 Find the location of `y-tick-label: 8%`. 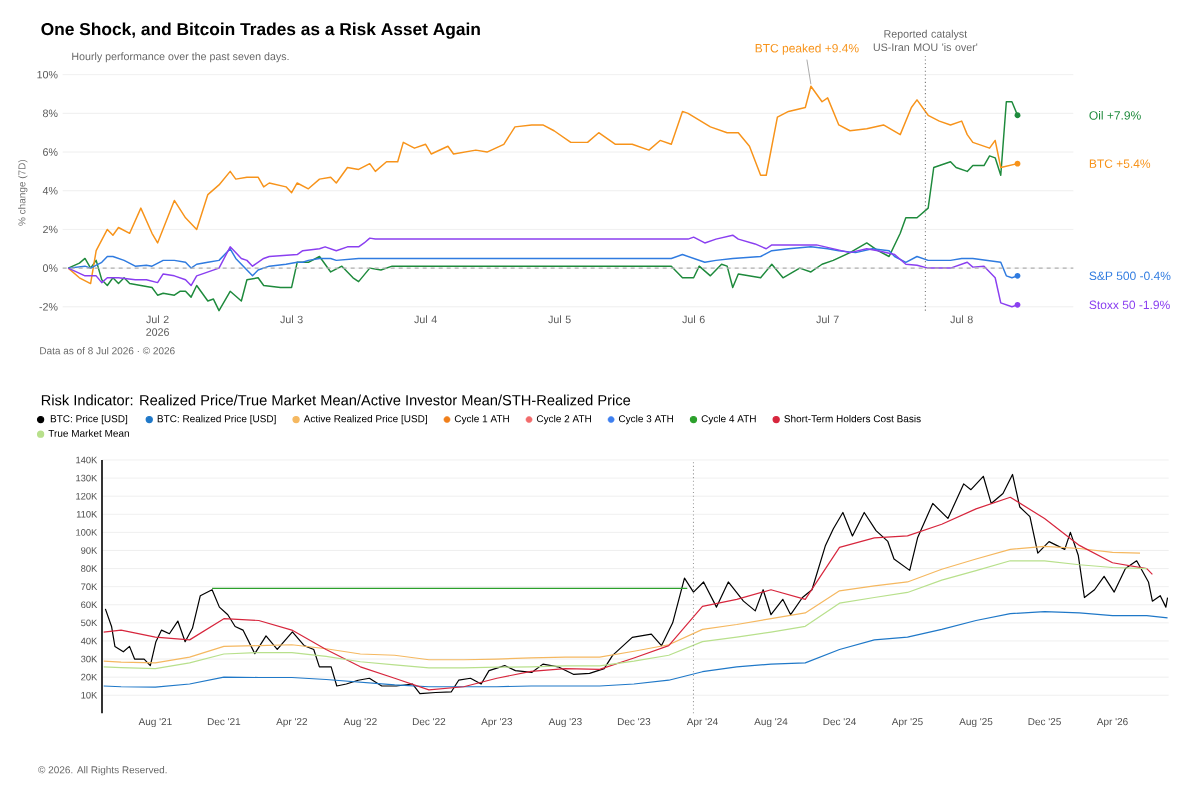

y-tick-label: 8% is located at coordinates (50, 113).